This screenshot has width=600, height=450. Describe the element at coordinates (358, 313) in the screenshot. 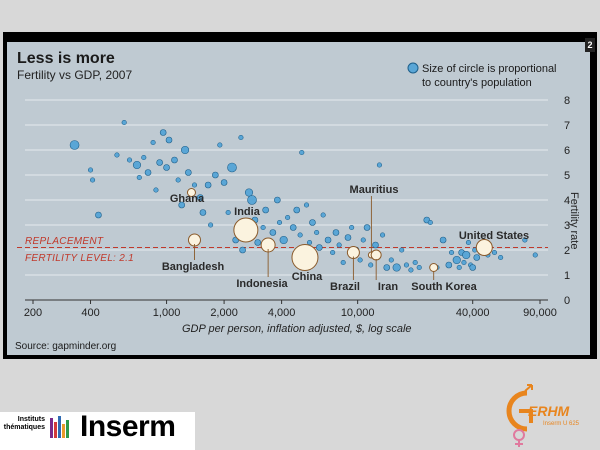

I see `x-tick-label: 10,000` at that location.